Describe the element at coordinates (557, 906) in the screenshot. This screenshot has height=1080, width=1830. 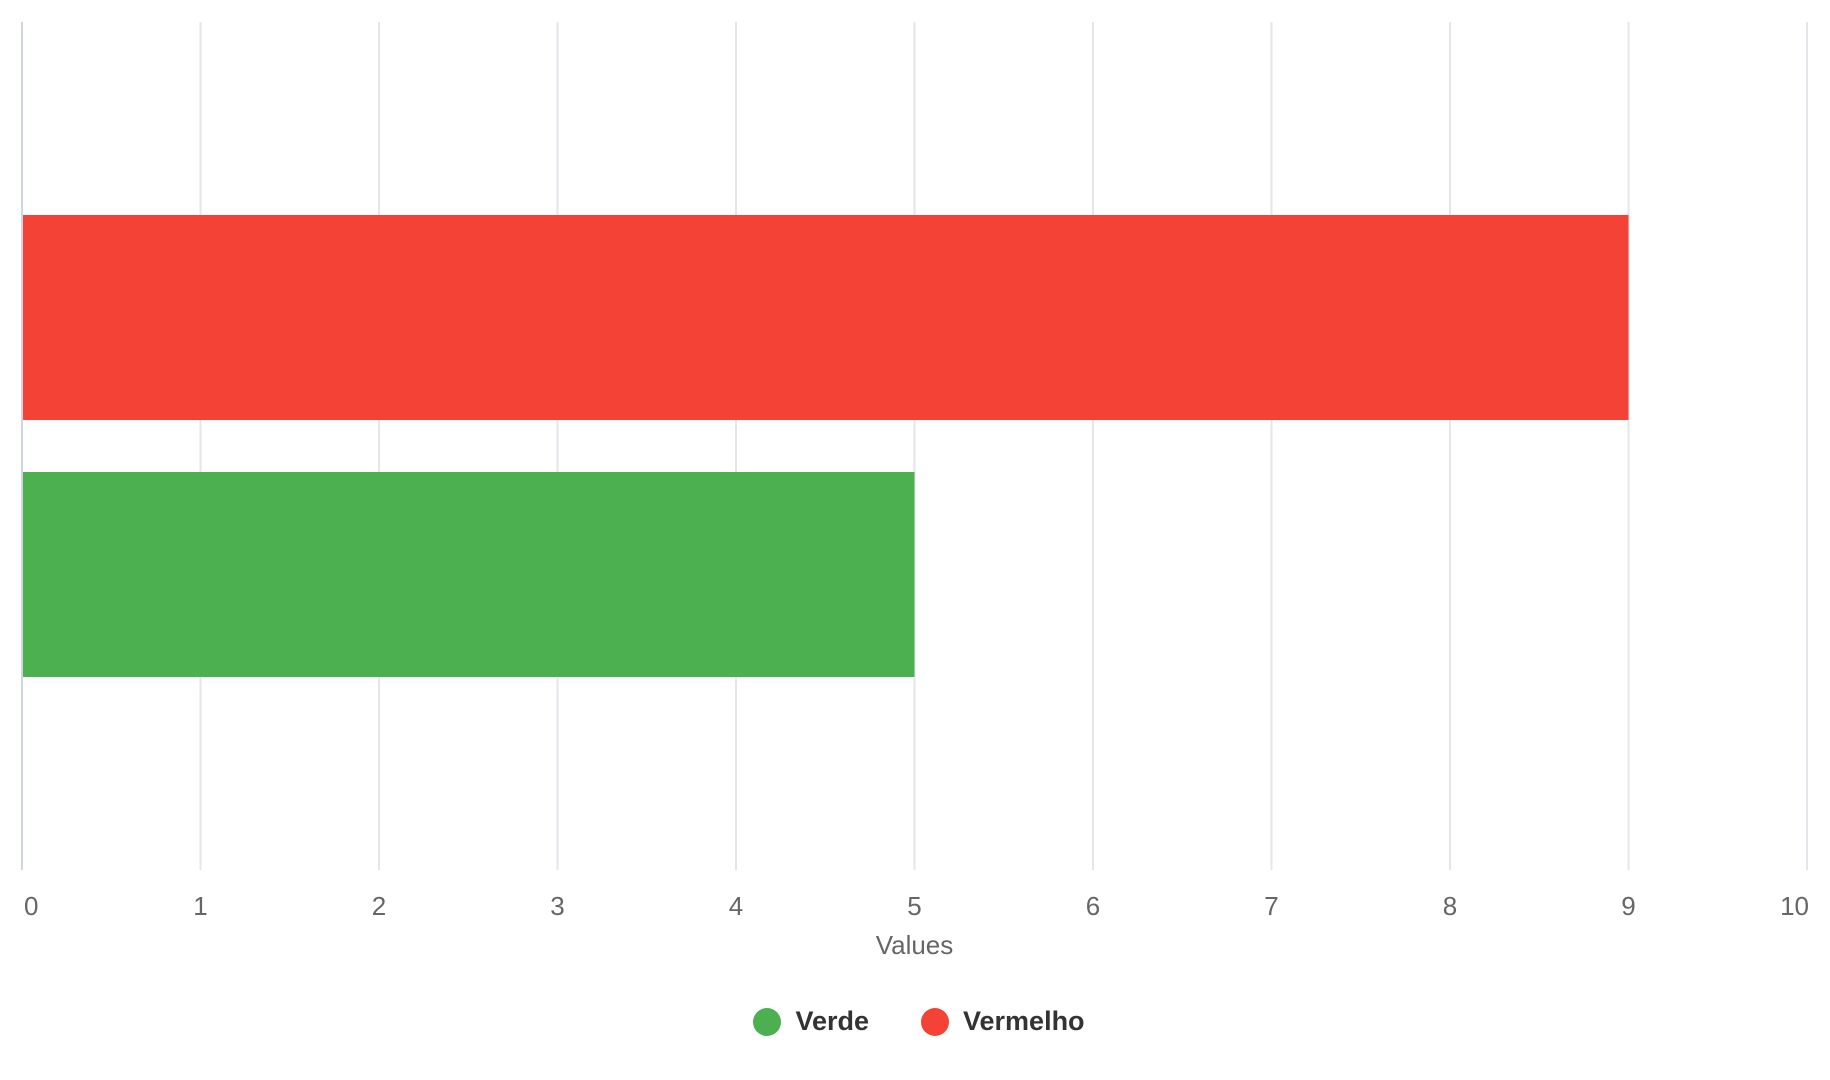
I see `x-tick-label-3: 3` at that location.